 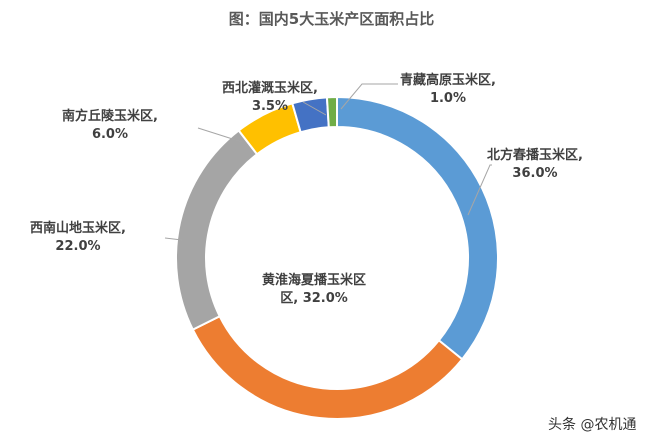 What do you see at coordinates (327, 367) in the screenshot?
I see `donut-slice-huanghuaihai-summer` at bounding box center [327, 367].